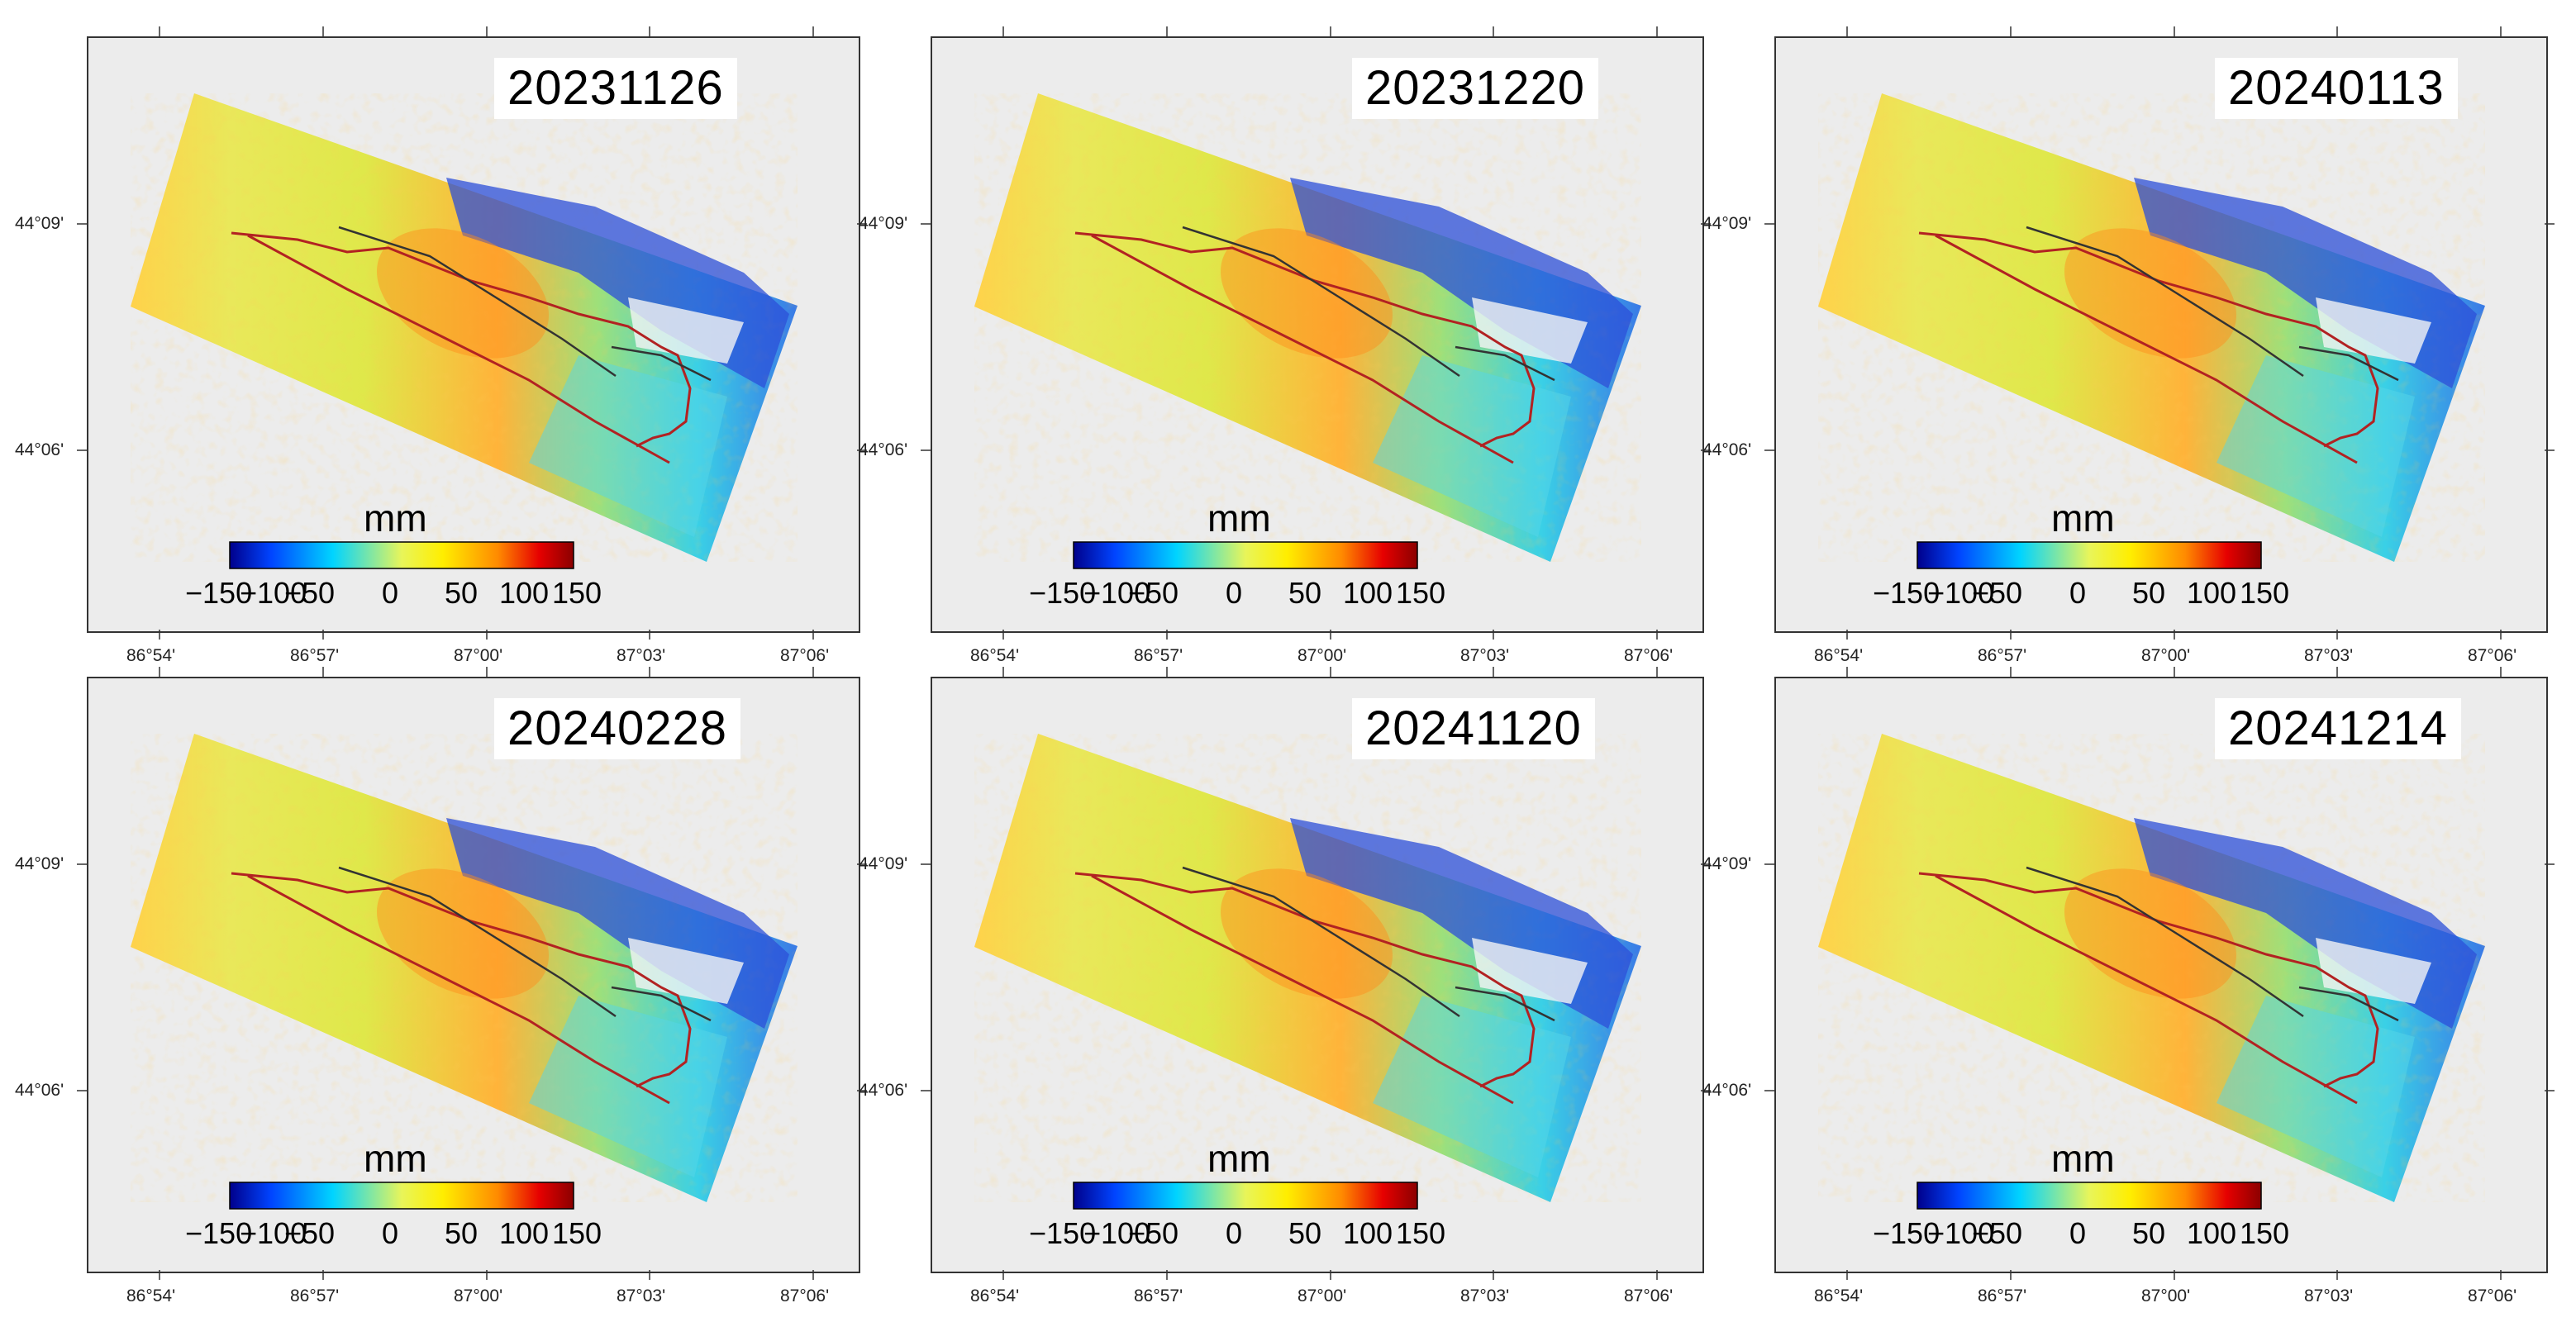 The height and width of the screenshot is (1341, 2576). Describe the element at coordinates (1476, 89) in the screenshot. I see `date-label: 20231220` at that location.